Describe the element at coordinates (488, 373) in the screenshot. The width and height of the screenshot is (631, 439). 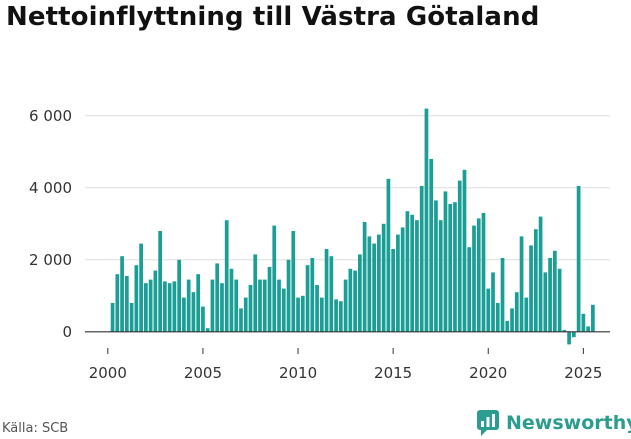
I see `x-tick-label: 2020` at that location.